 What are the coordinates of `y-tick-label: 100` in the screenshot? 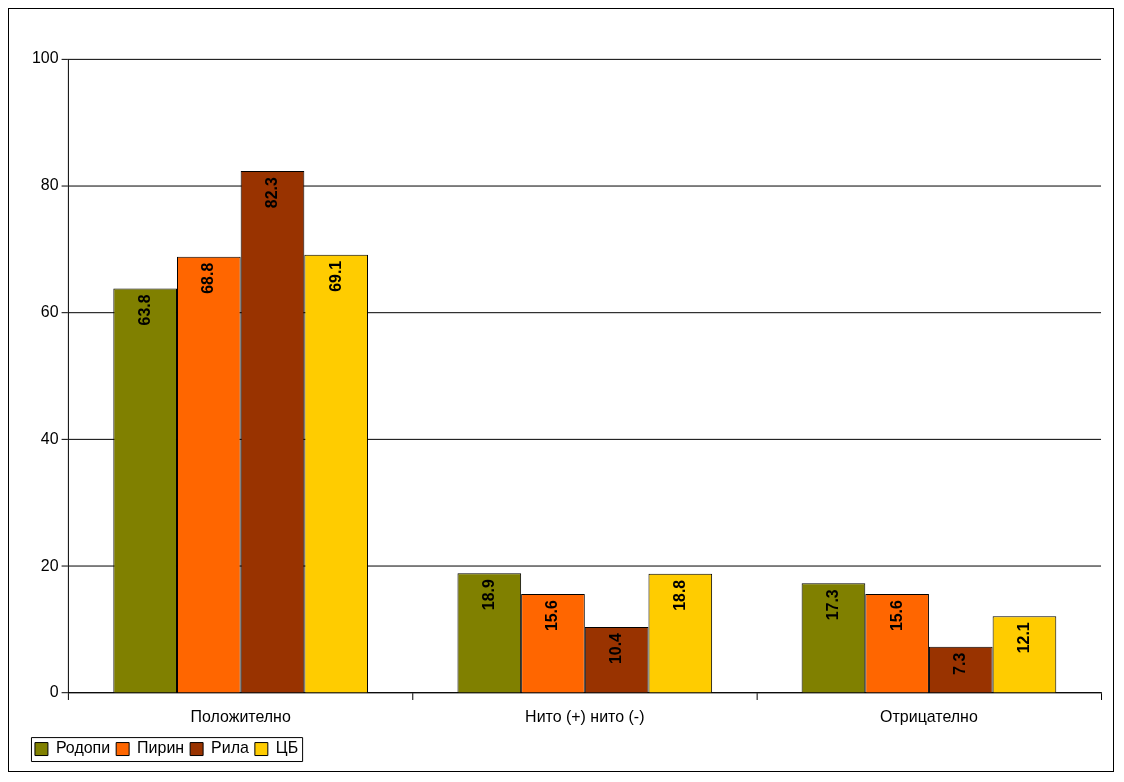 It's located at (45, 58).